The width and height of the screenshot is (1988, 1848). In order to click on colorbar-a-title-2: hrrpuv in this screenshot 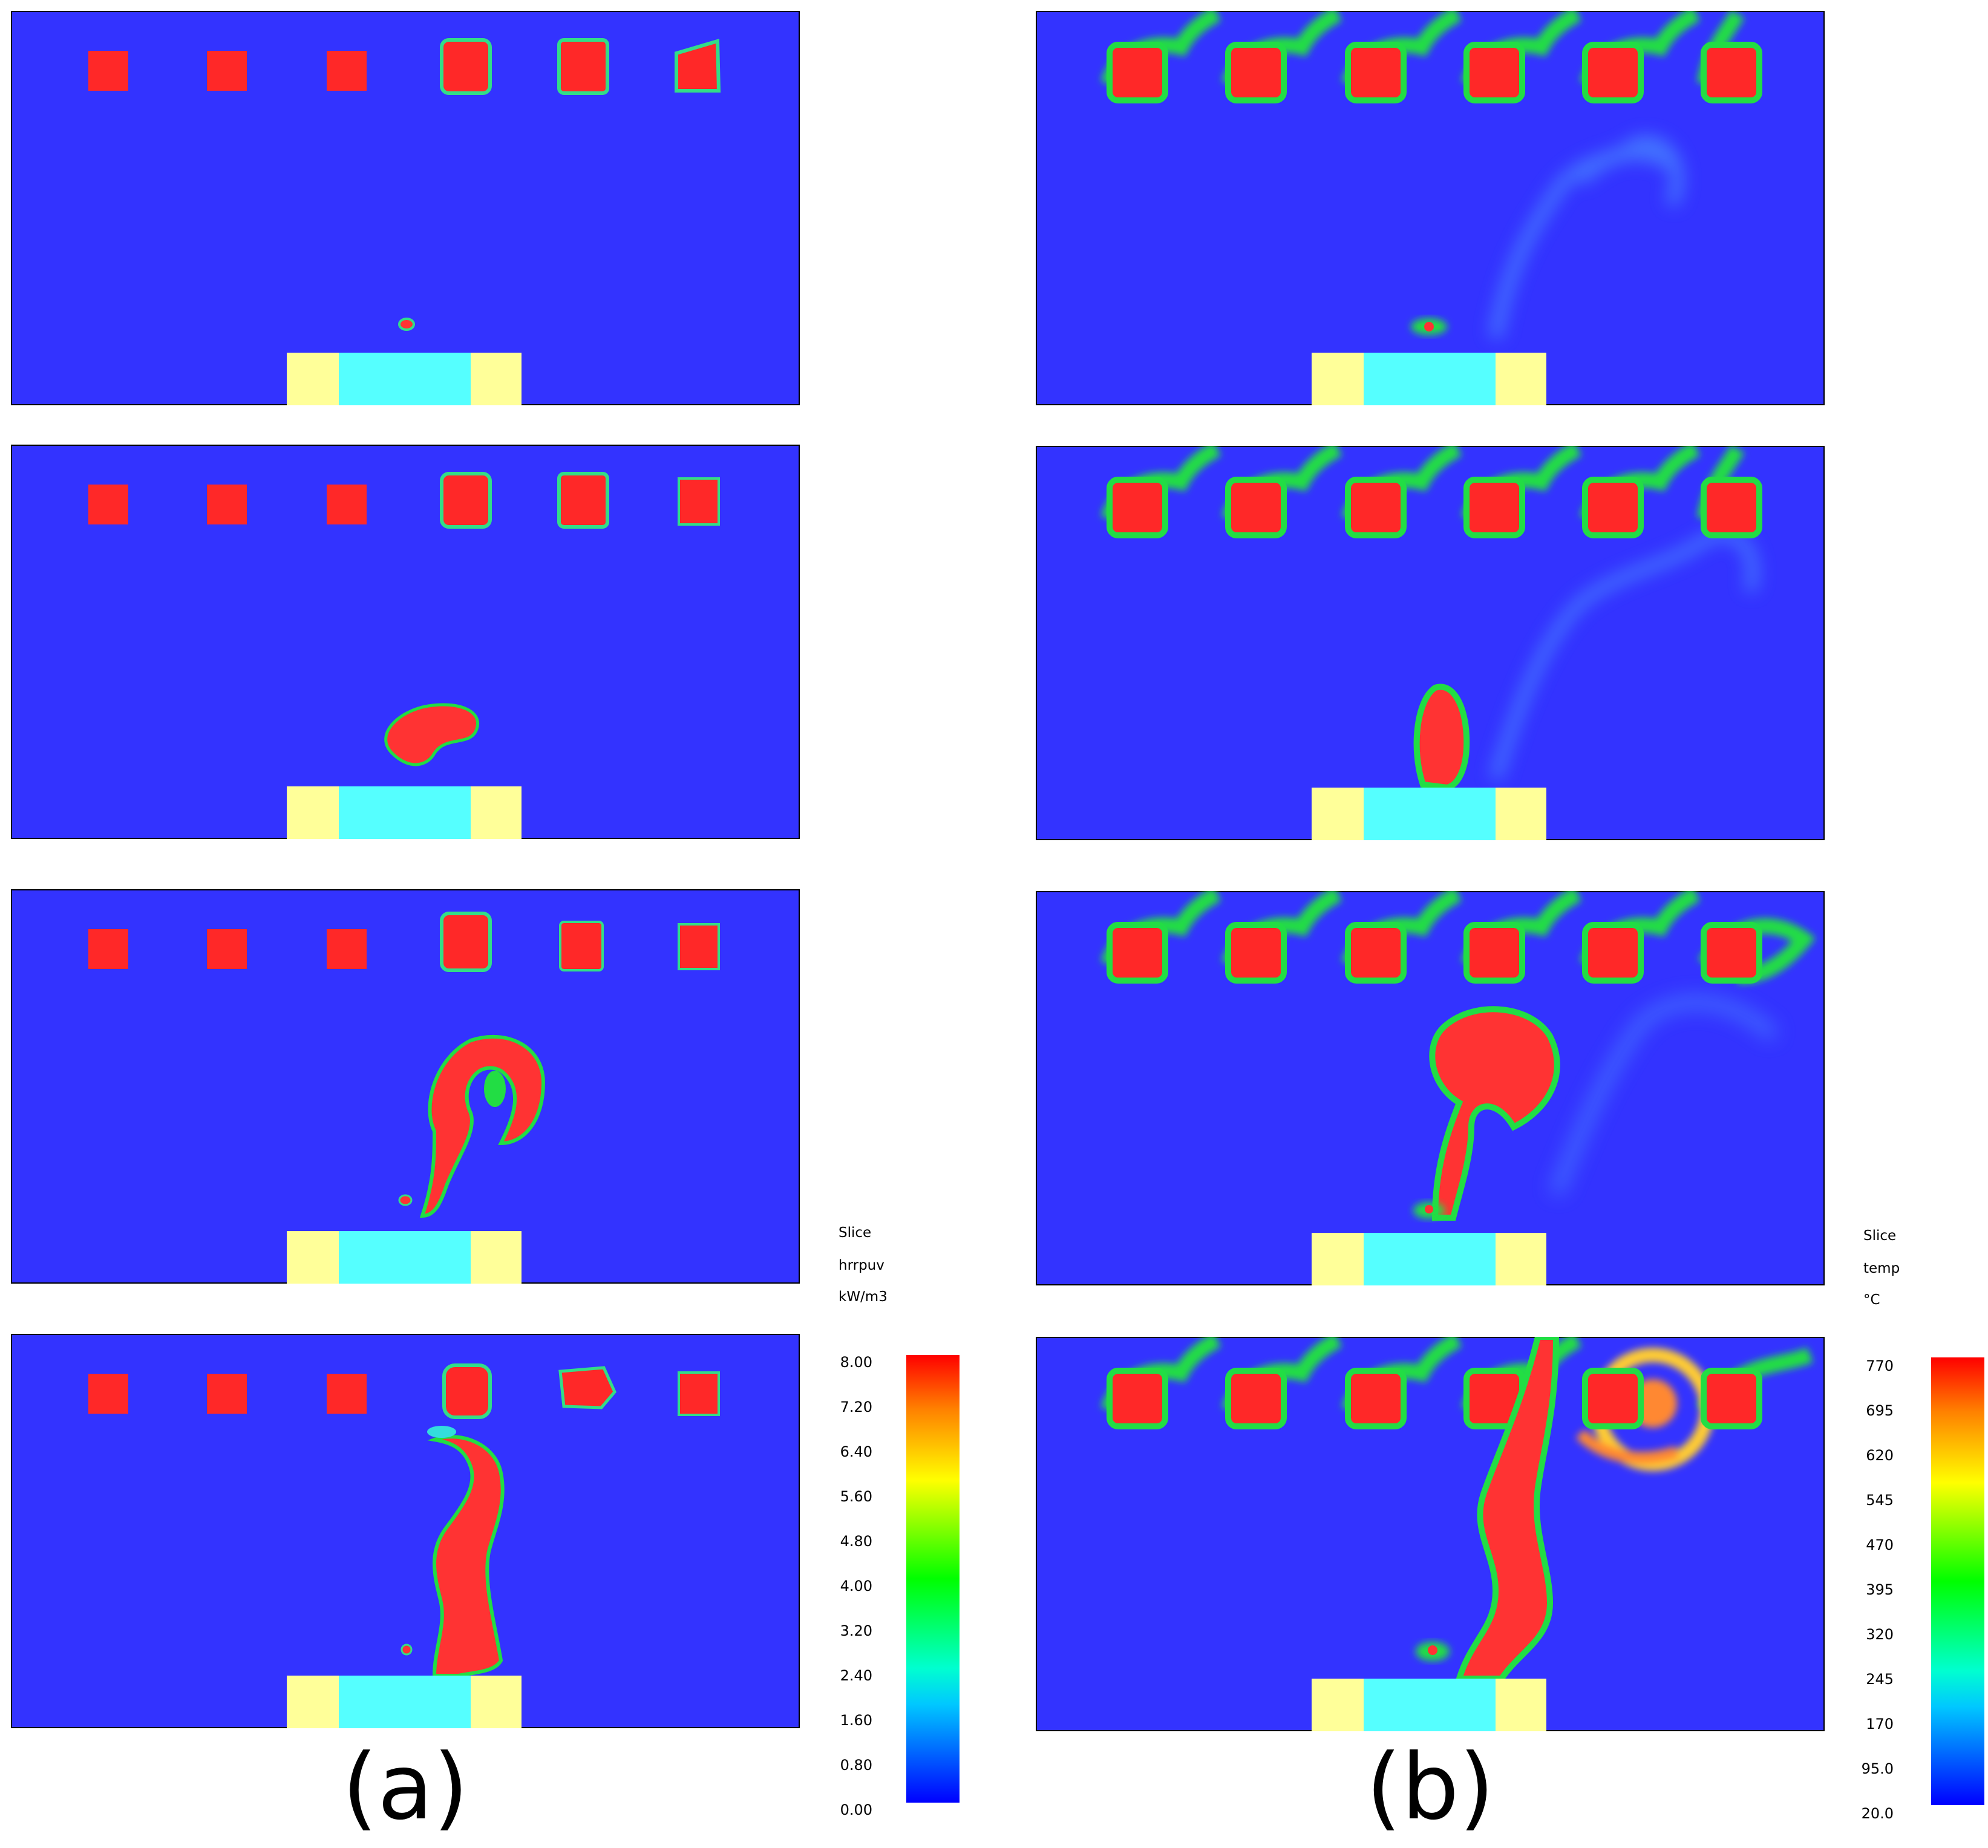, I will do `click(862, 1265)`.